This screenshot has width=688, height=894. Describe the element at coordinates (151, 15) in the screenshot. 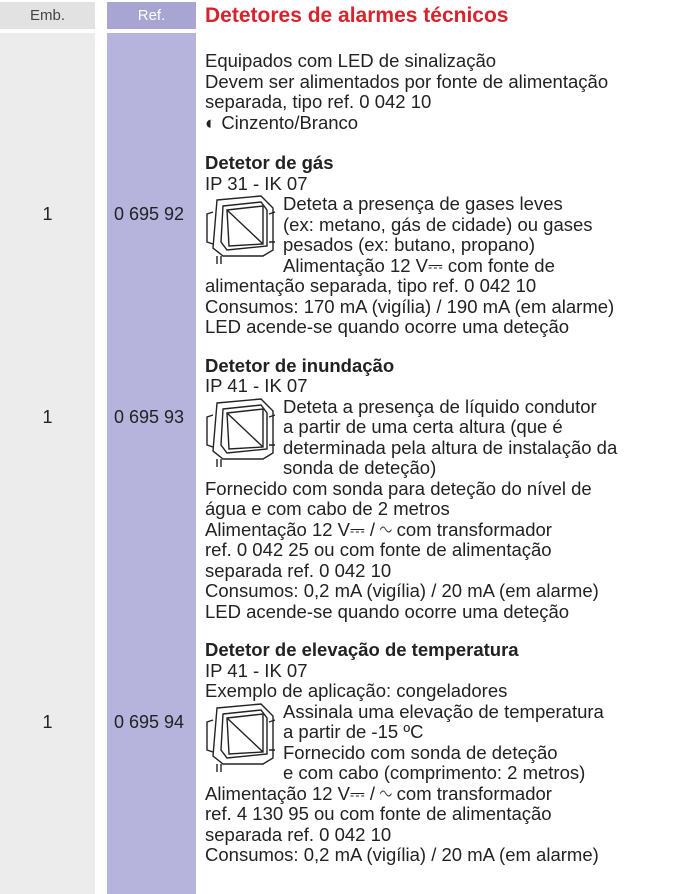

I see `ref-header: Ref.` at that location.